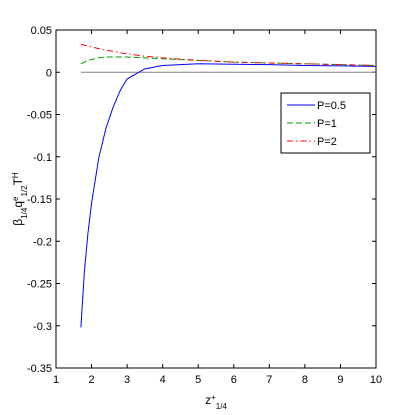 The image size is (415, 415). I want to click on x-axis-label-part: z, so click(208, 400).